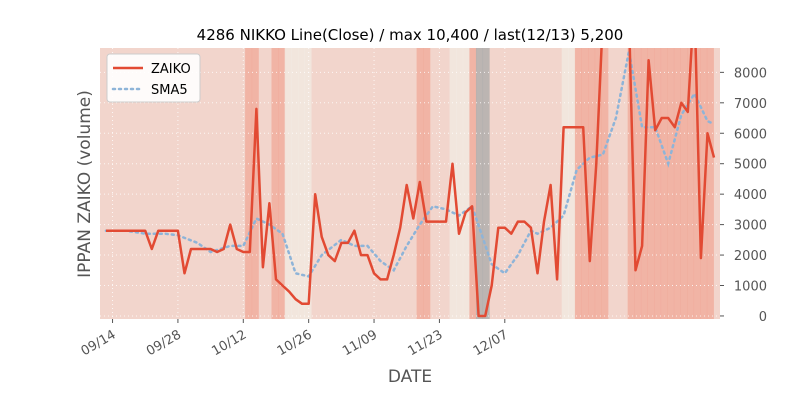 The width and height of the screenshot is (800, 404). I want to click on y-tick-label: 1000, so click(750, 287).